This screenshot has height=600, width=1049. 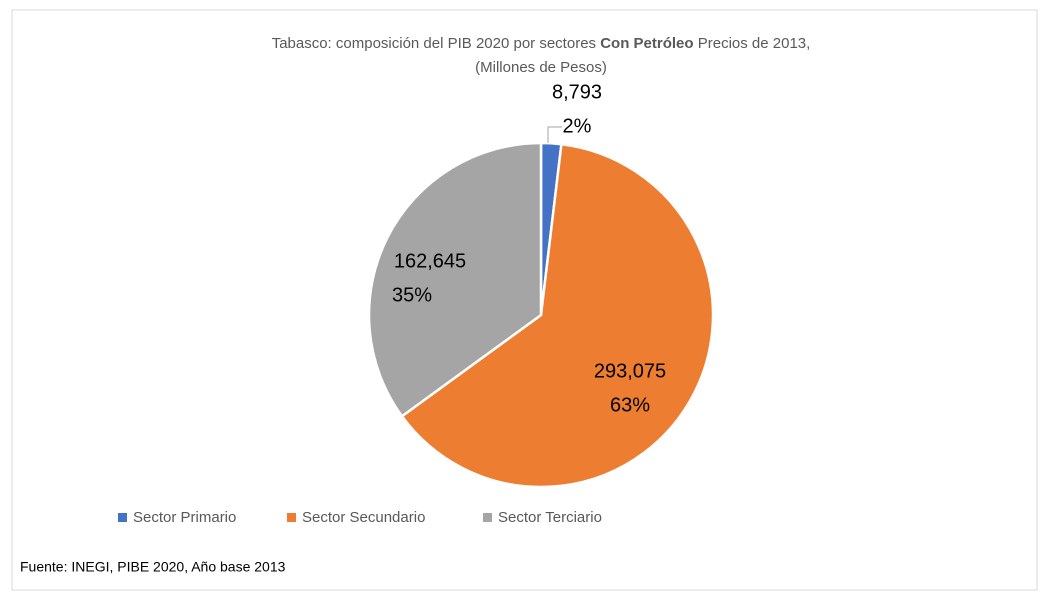 I want to click on source-note: Fuente: INEGI, PIBE 2020, Año base 2013, so click(x=153, y=567).